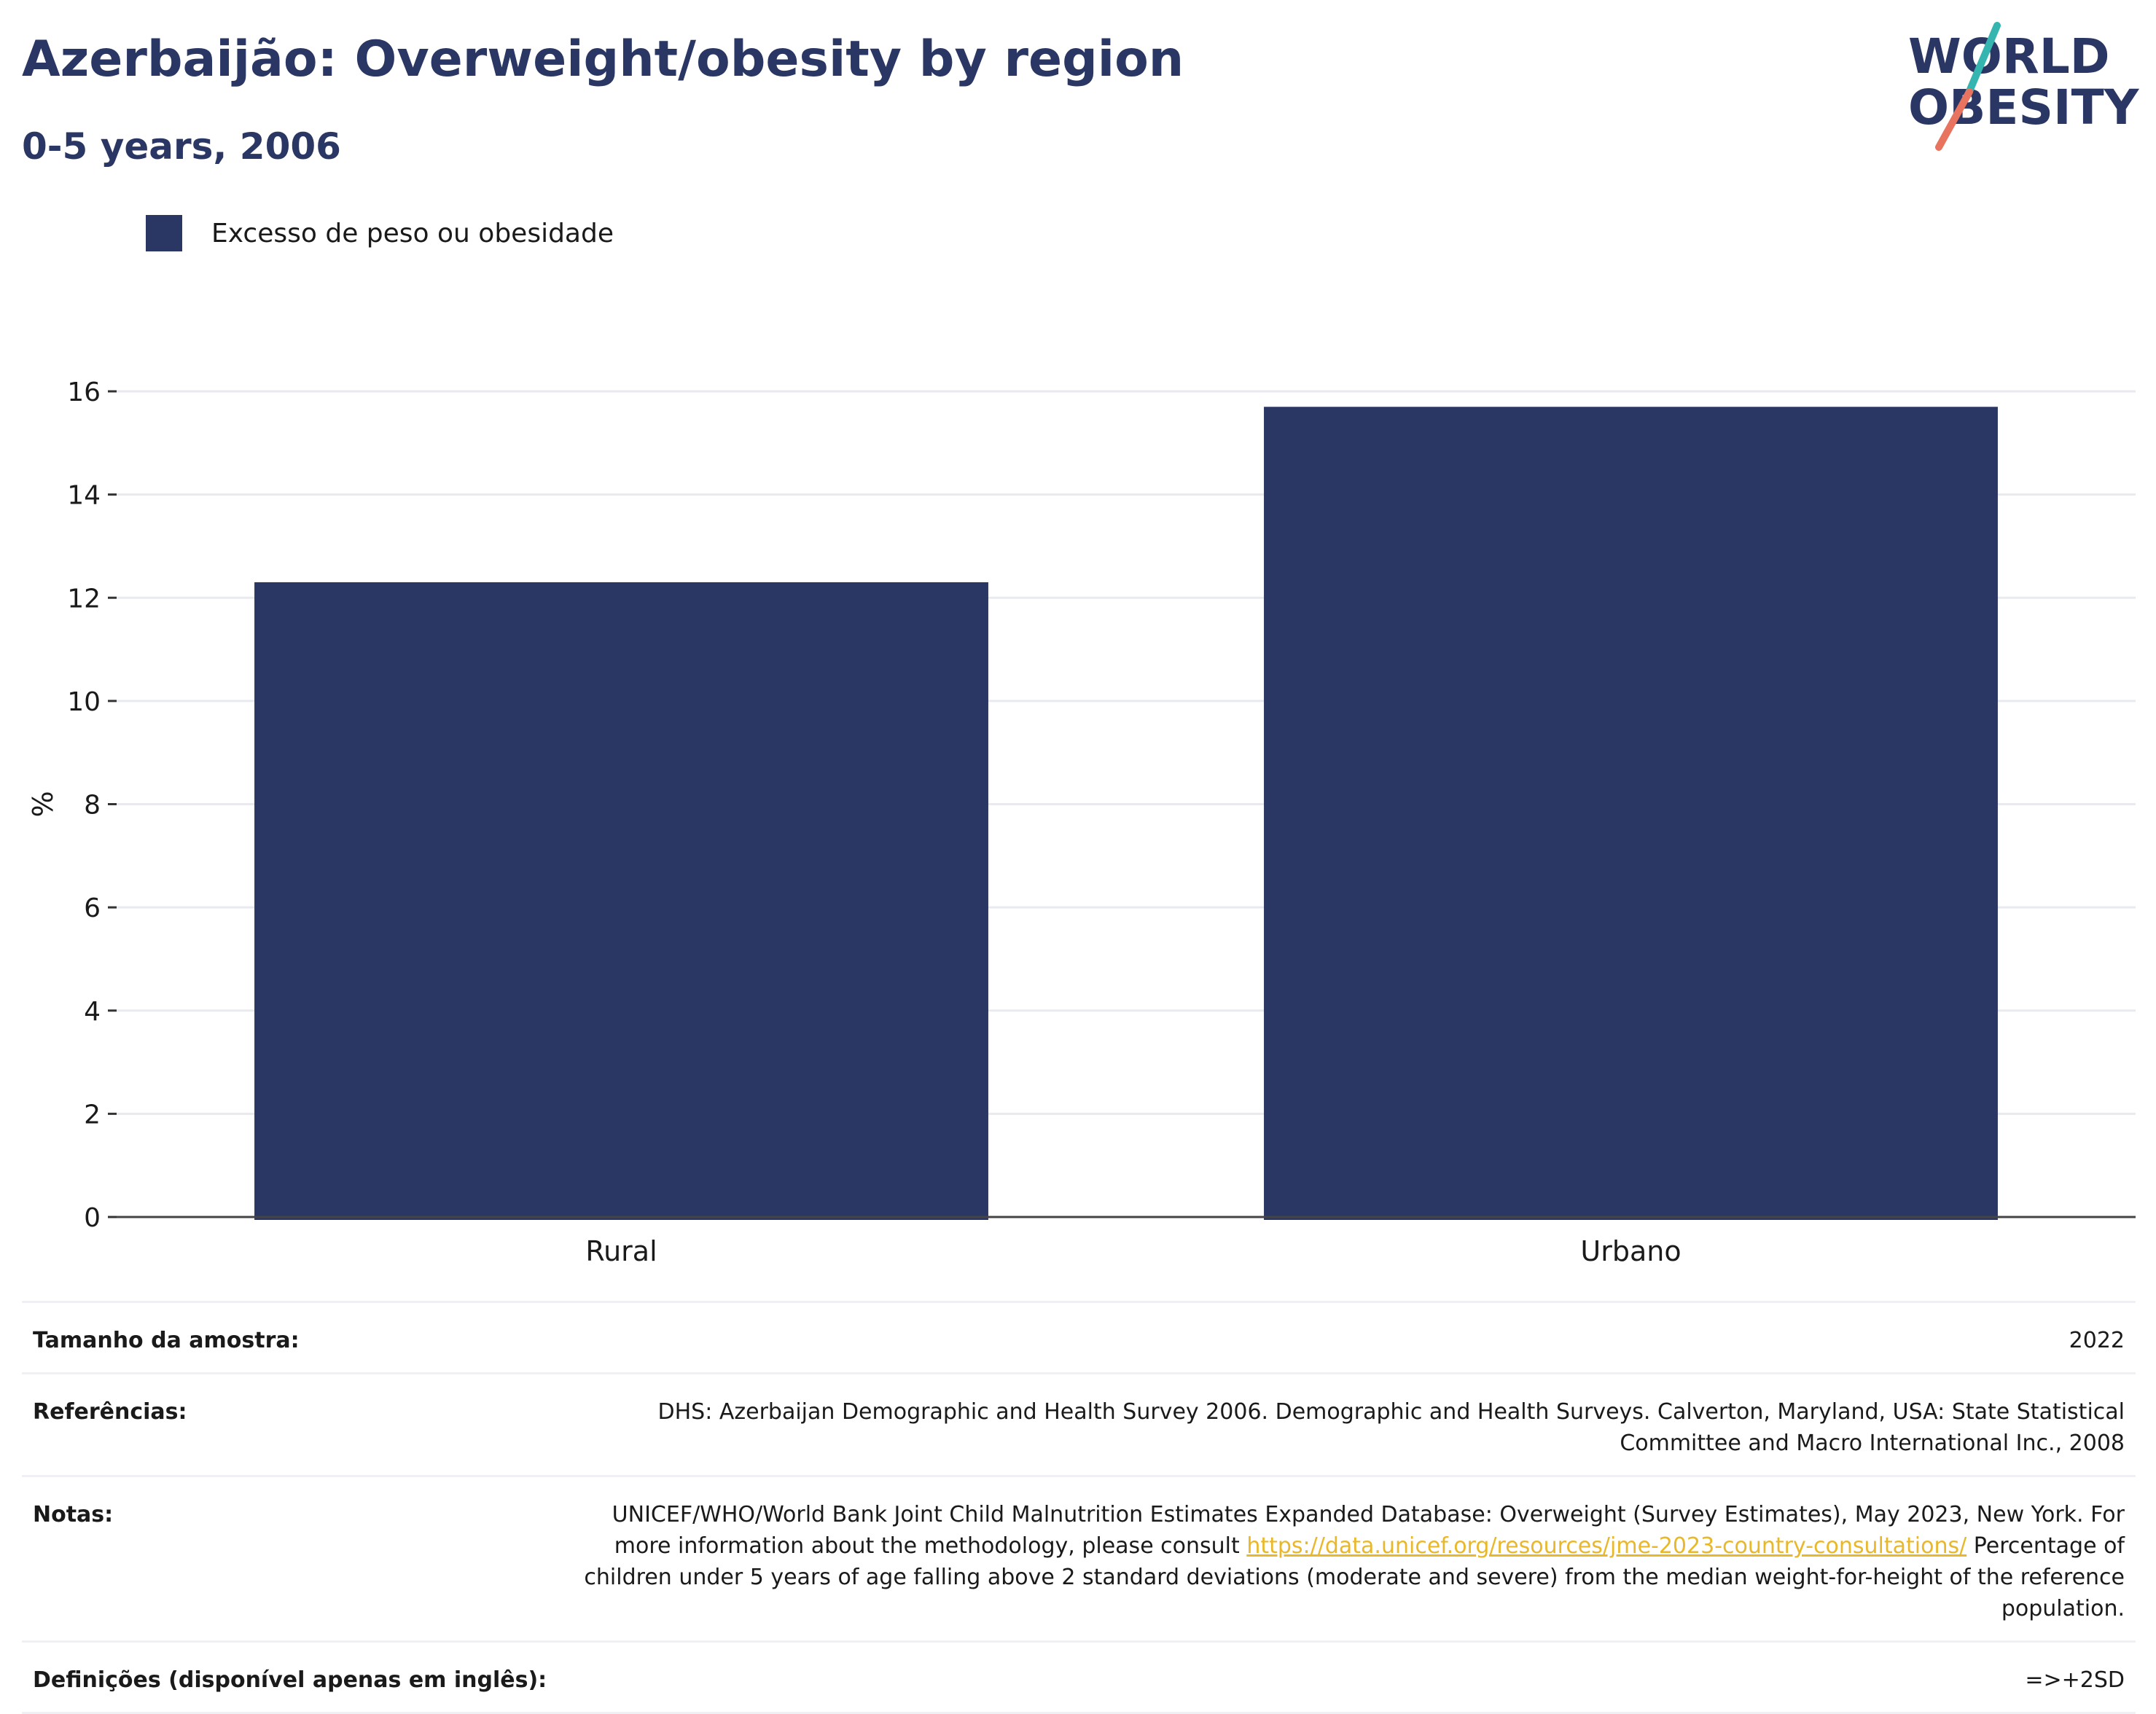  I want to click on logo-slash-coral, so click(1954, 119).